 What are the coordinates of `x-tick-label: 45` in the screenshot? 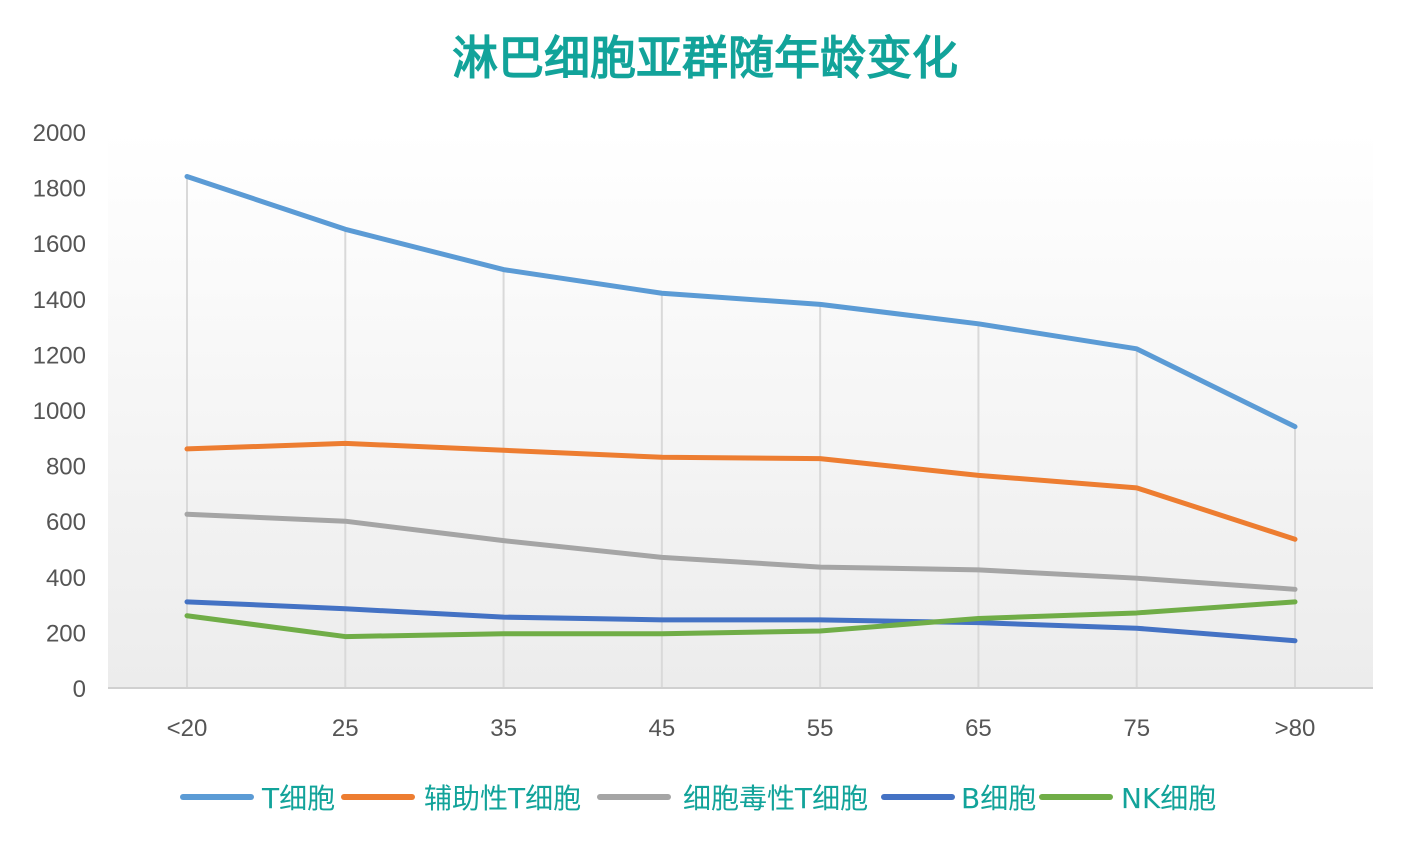 It's located at (662, 728).